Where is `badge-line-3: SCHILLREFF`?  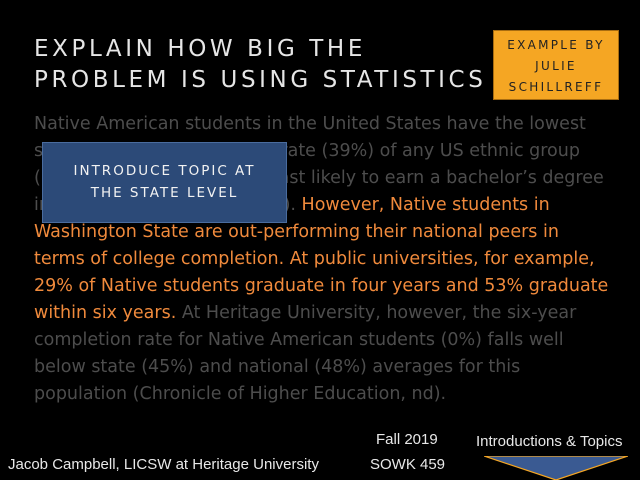
badge-line-3: SCHILLREFF is located at coordinates (556, 87).